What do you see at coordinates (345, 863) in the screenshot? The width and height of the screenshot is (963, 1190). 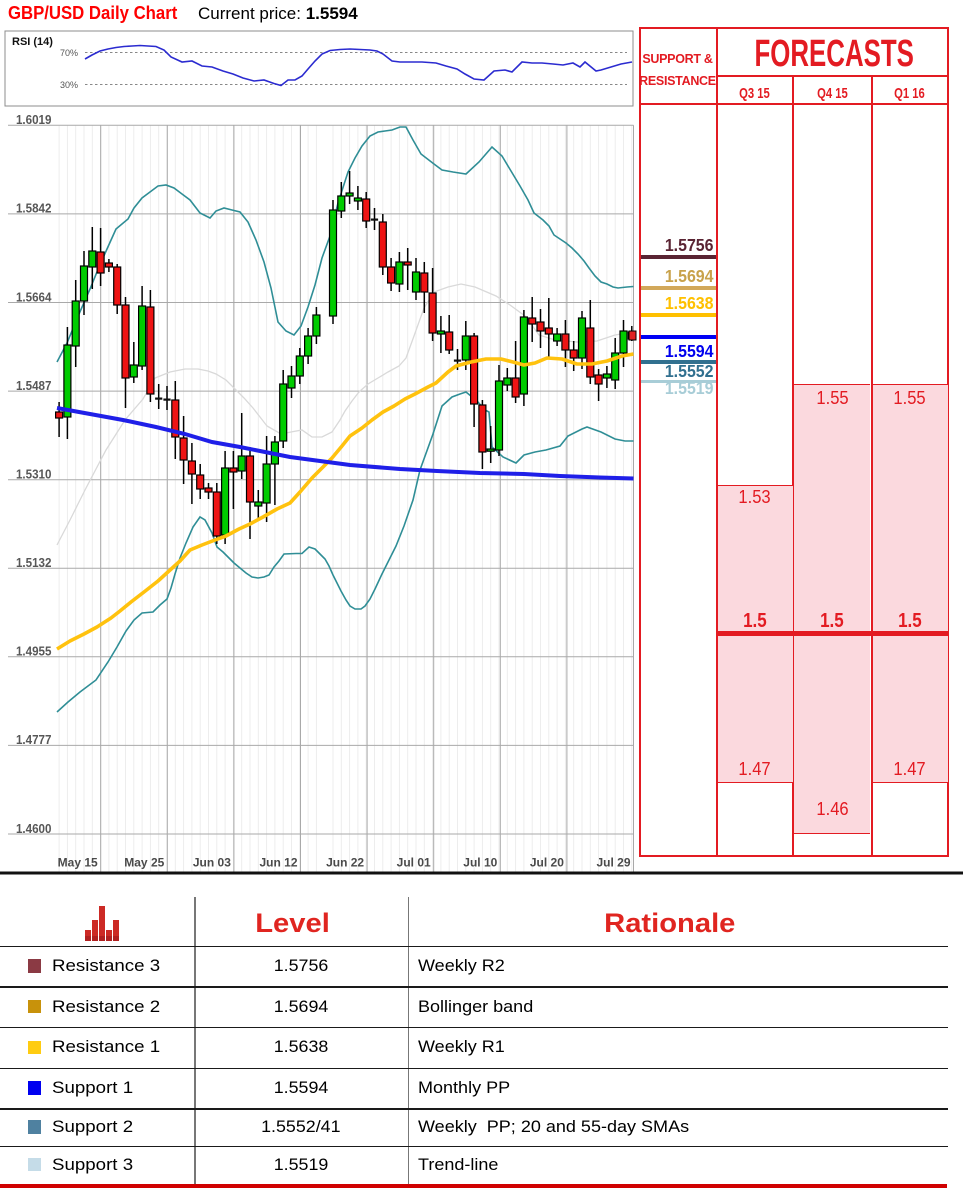 I see `svg-text: Jun 22` at bounding box center [345, 863].